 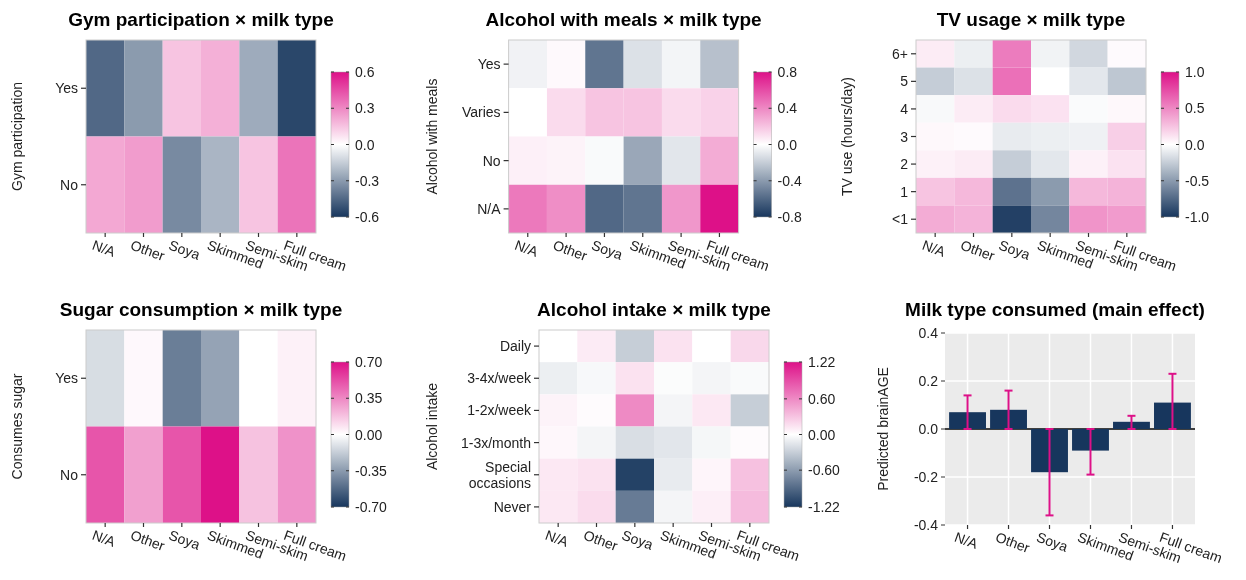 I want to click on color-bar-label: -0.4, so click(x=789, y=180).